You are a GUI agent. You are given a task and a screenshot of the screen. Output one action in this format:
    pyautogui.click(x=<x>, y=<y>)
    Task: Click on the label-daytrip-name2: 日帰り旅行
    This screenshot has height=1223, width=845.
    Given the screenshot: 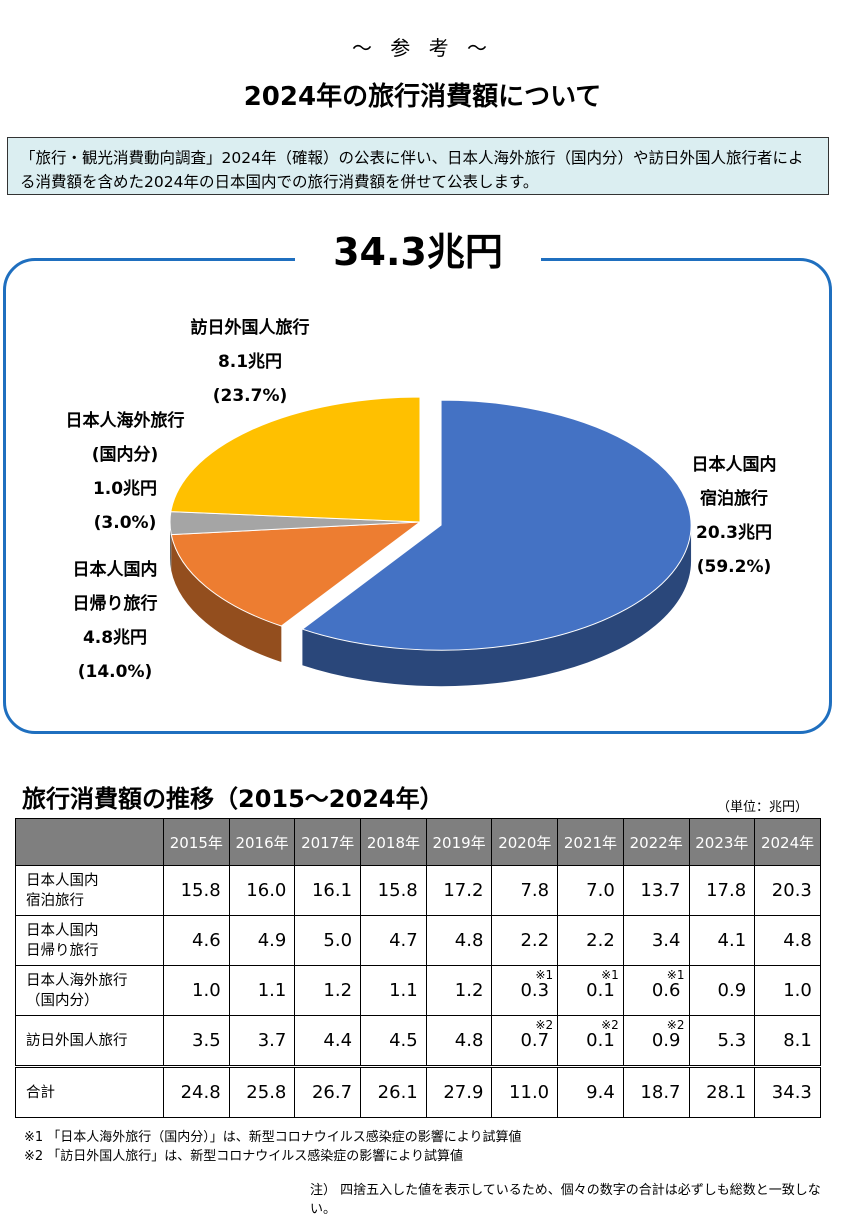 What is the action you would take?
    pyautogui.click(x=115, y=604)
    